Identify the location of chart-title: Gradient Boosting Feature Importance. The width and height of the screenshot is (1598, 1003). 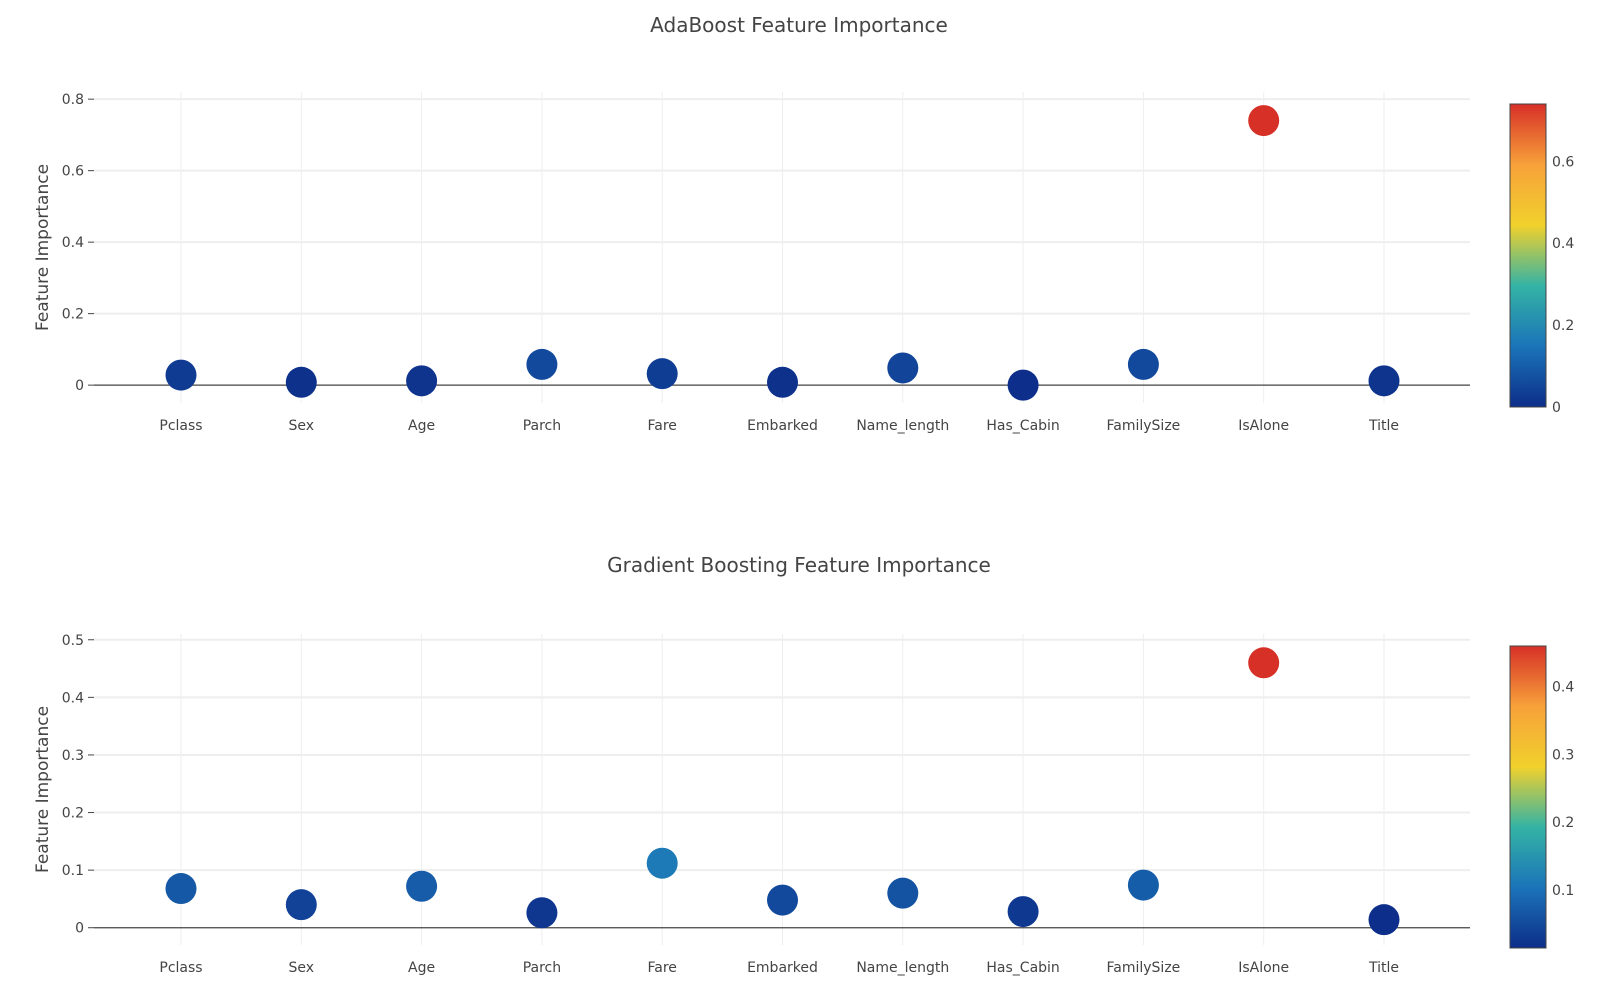
(799, 565).